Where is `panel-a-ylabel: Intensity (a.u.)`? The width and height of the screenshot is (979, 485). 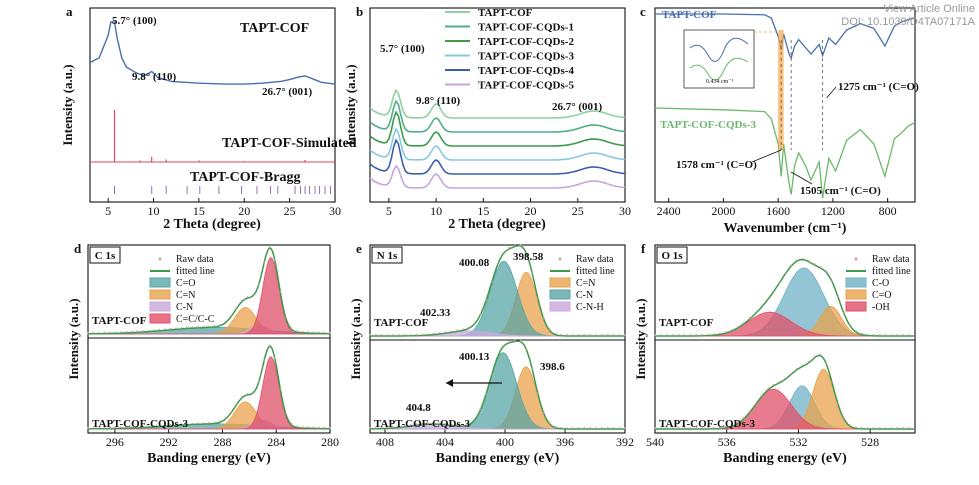 panel-a-ylabel: Intensity (a.u.) is located at coordinates (67, 104).